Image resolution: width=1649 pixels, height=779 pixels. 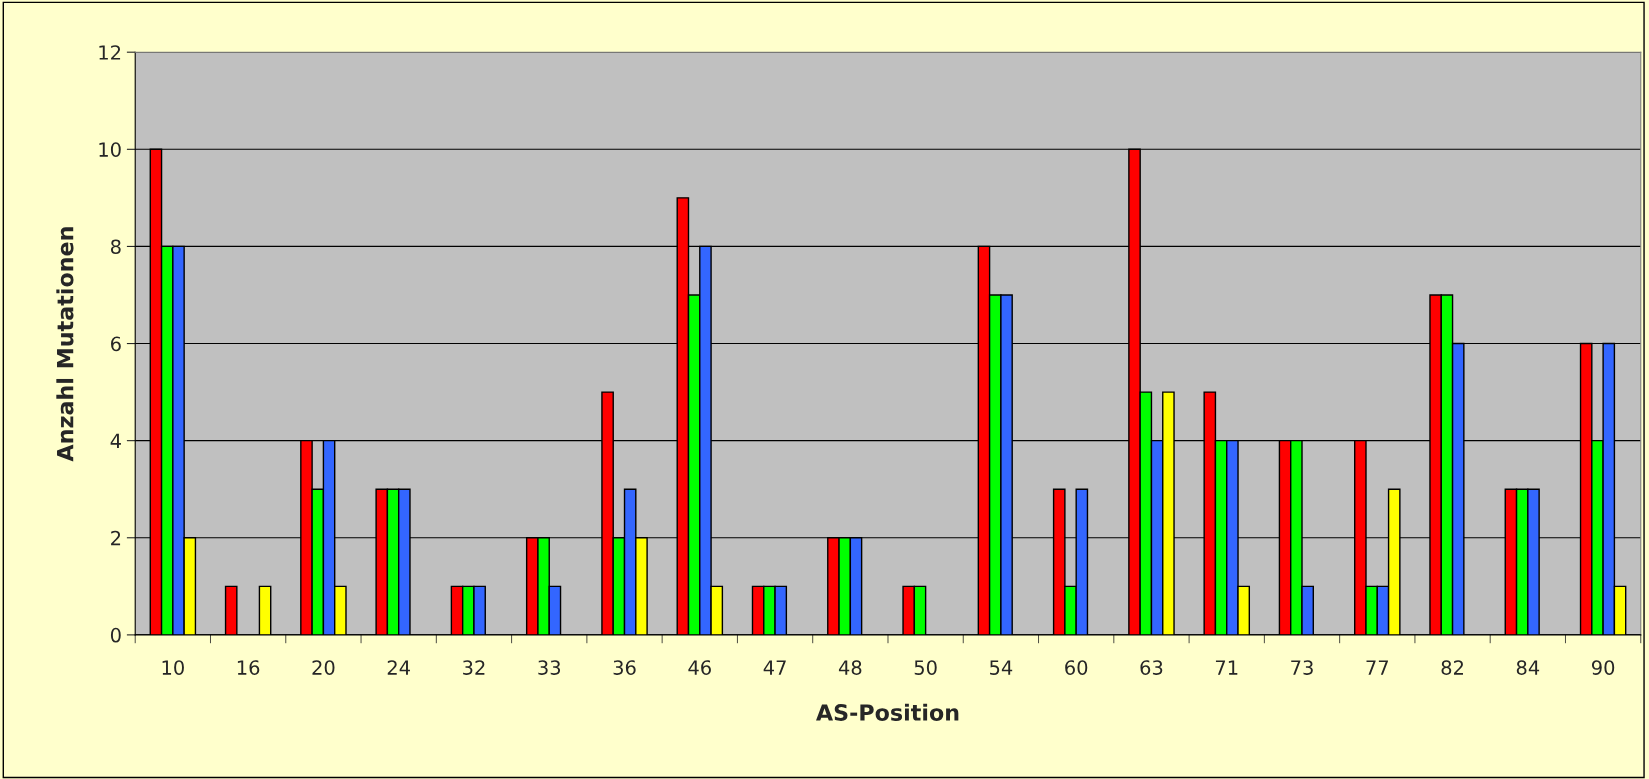 I want to click on y-tick-label: 6, so click(x=116, y=344).